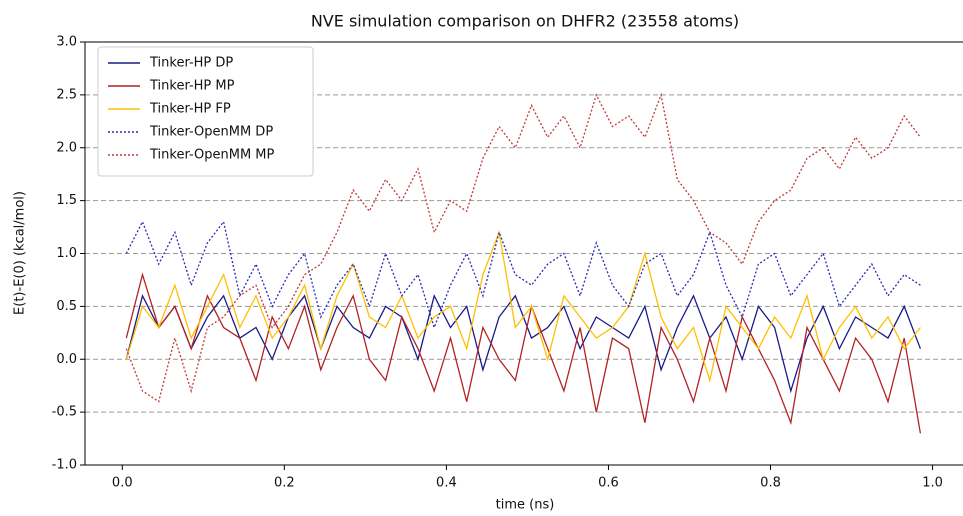 This screenshot has height=516, width=963. Describe the element at coordinates (64, 465) in the screenshot. I see `y-tick-label: -1.0` at that location.